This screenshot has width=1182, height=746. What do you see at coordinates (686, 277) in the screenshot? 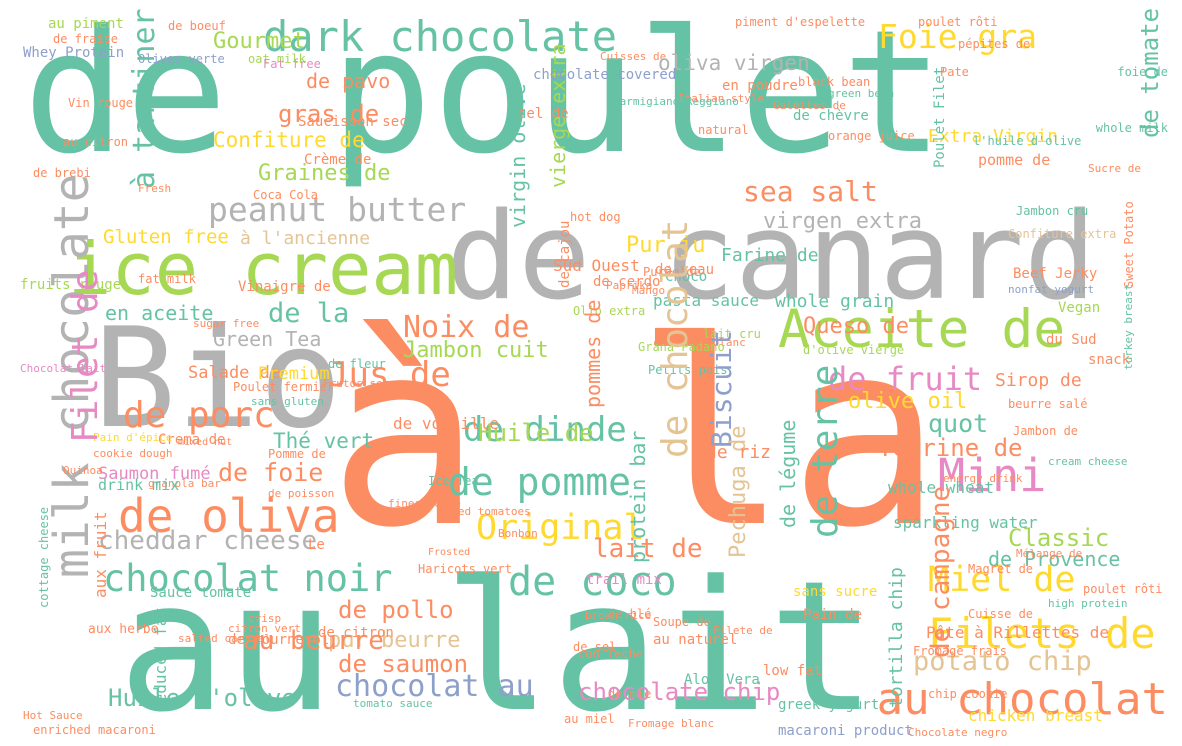
I see `word-choco: Choco` at bounding box center [686, 277].